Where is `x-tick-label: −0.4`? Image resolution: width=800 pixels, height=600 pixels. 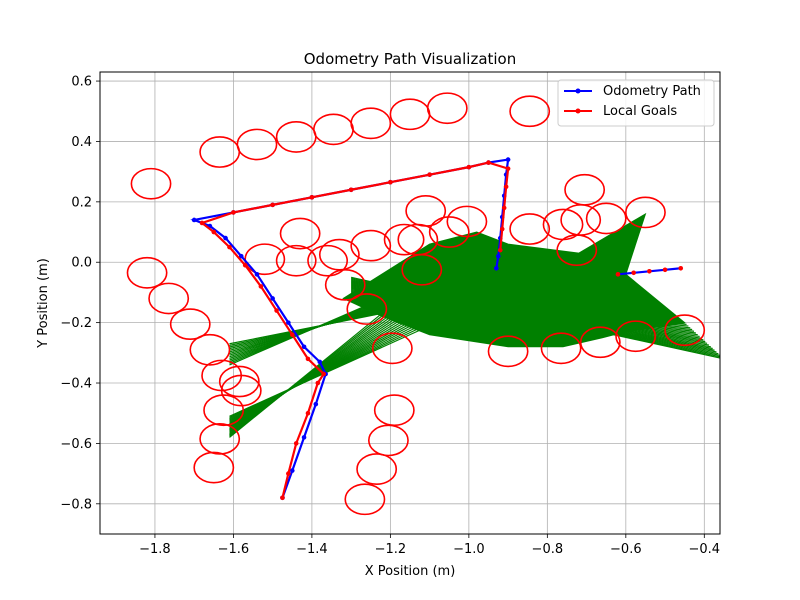 x-tick-label: −0.4 is located at coordinates (705, 549).